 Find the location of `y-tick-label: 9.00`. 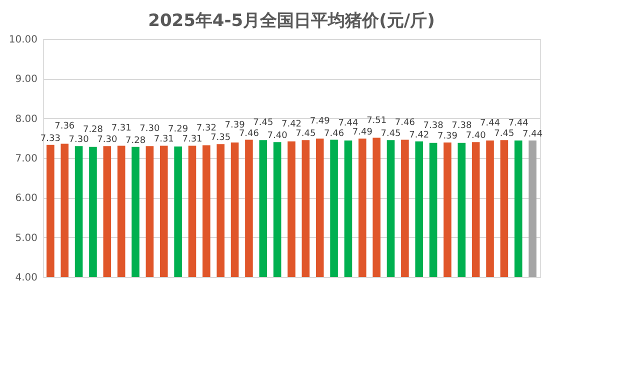

y-tick-label: 9.00 is located at coordinates (26, 80).